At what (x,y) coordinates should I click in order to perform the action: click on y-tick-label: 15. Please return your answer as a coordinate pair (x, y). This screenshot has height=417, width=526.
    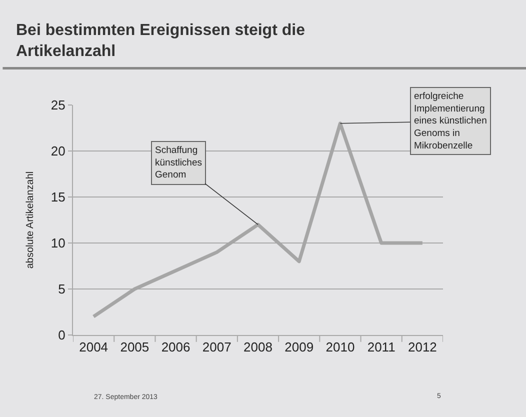
    Looking at the image, I should click on (58, 197).